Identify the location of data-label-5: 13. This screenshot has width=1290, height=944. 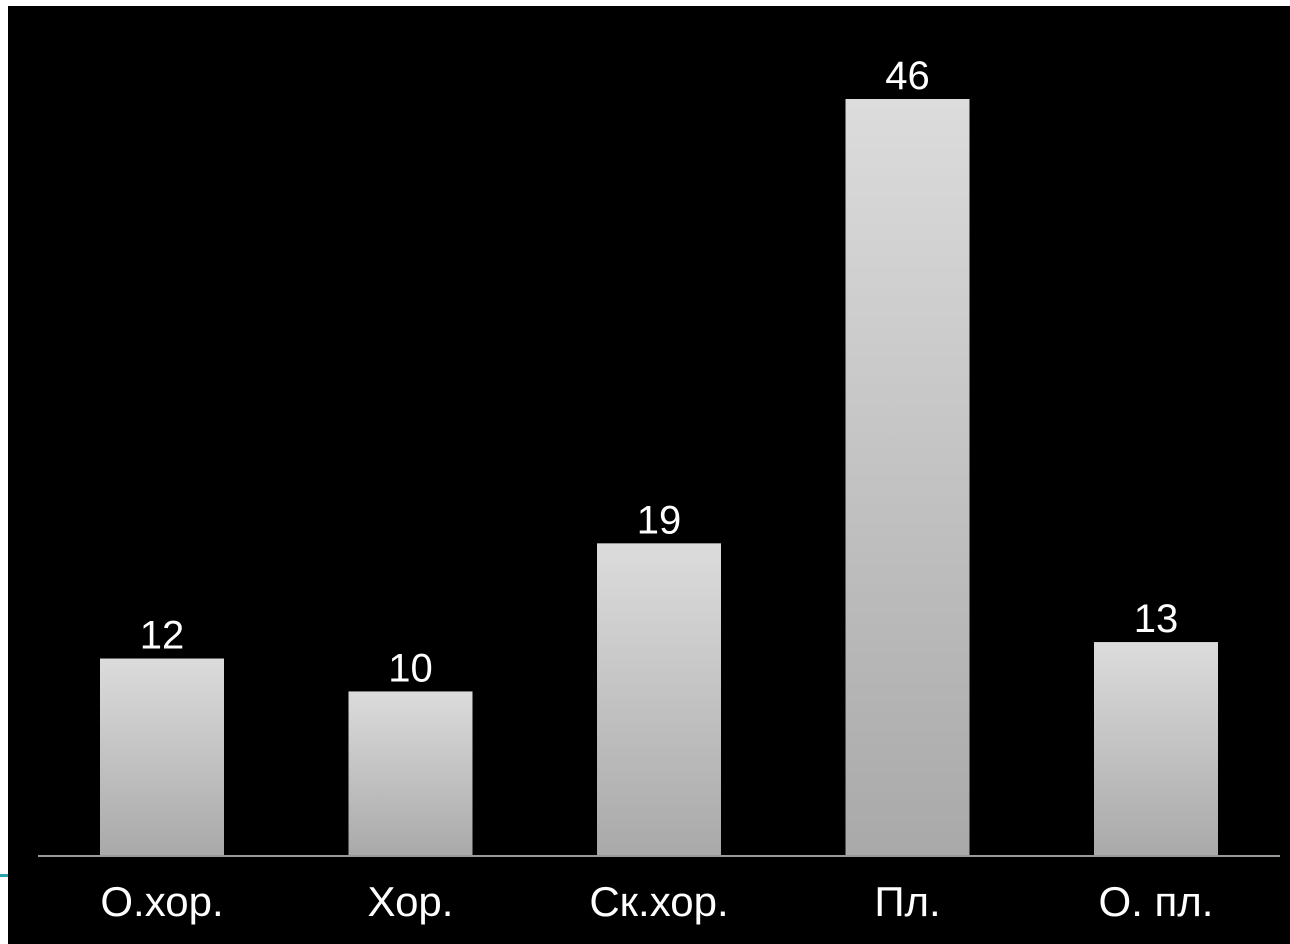
(1156, 619).